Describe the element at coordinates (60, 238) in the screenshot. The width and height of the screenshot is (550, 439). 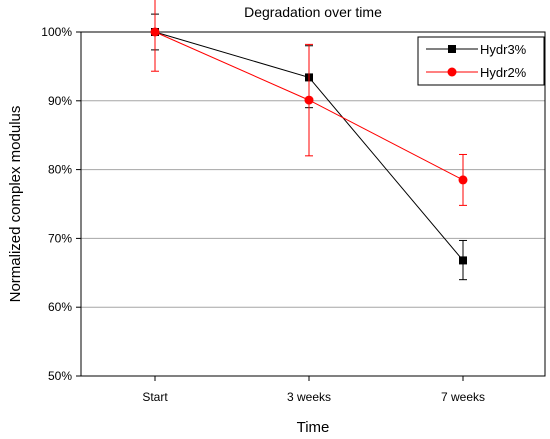
I see `y-tick-label: 70%` at that location.